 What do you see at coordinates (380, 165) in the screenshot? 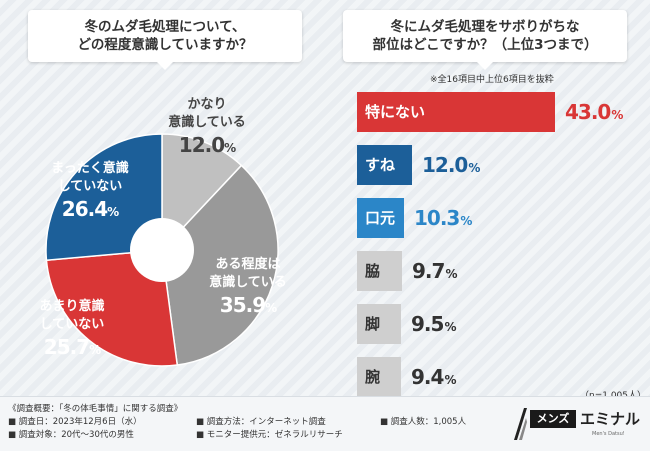
I see `bar-label-2: すね` at bounding box center [380, 165].